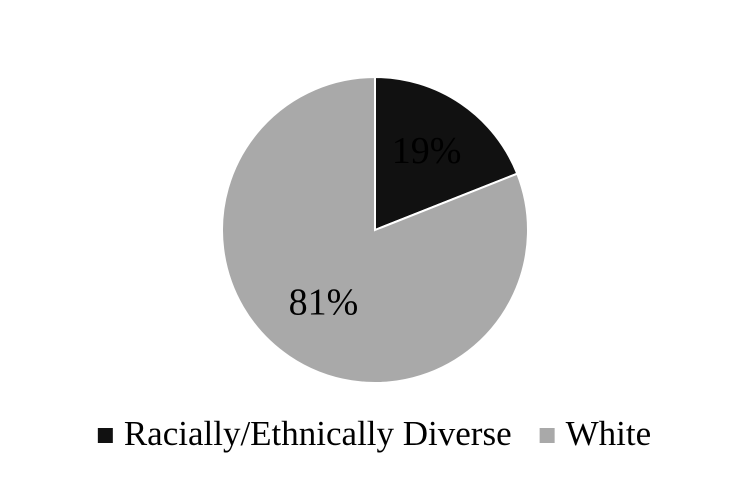 The width and height of the screenshot is (749, 478). Describe the element at coordinates (318, 433) in the screenshot. I see `legend-label: Racially/Ethnically Diverse` at that location.